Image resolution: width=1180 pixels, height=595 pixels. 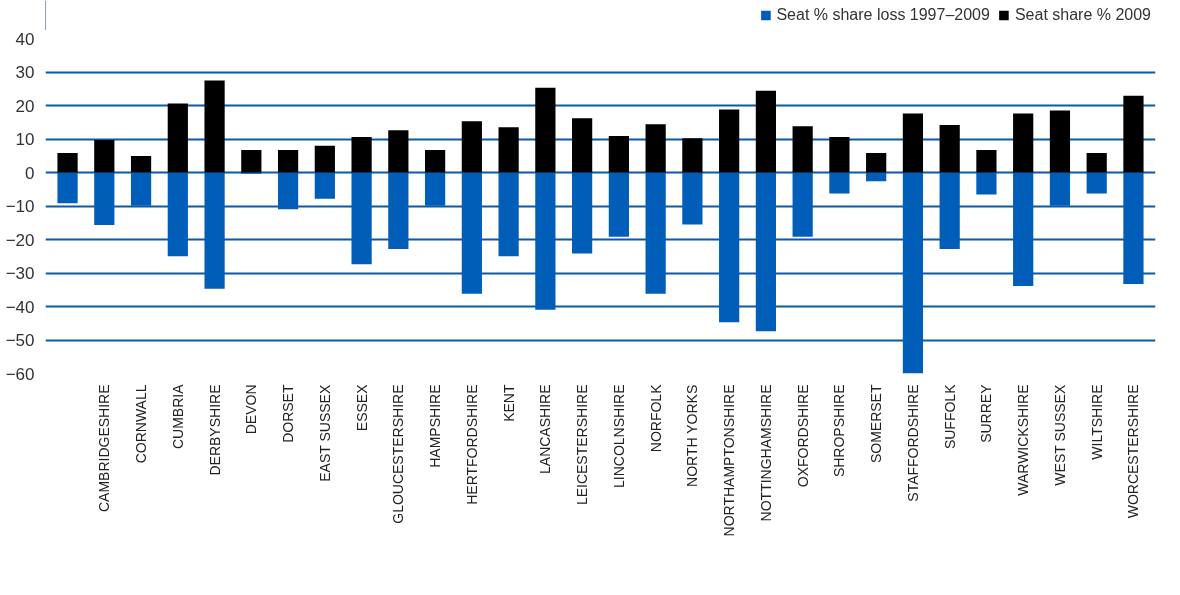 I want to click on x-tick-label: WORCESTERSHIRE, so click(x=1133, y=451).